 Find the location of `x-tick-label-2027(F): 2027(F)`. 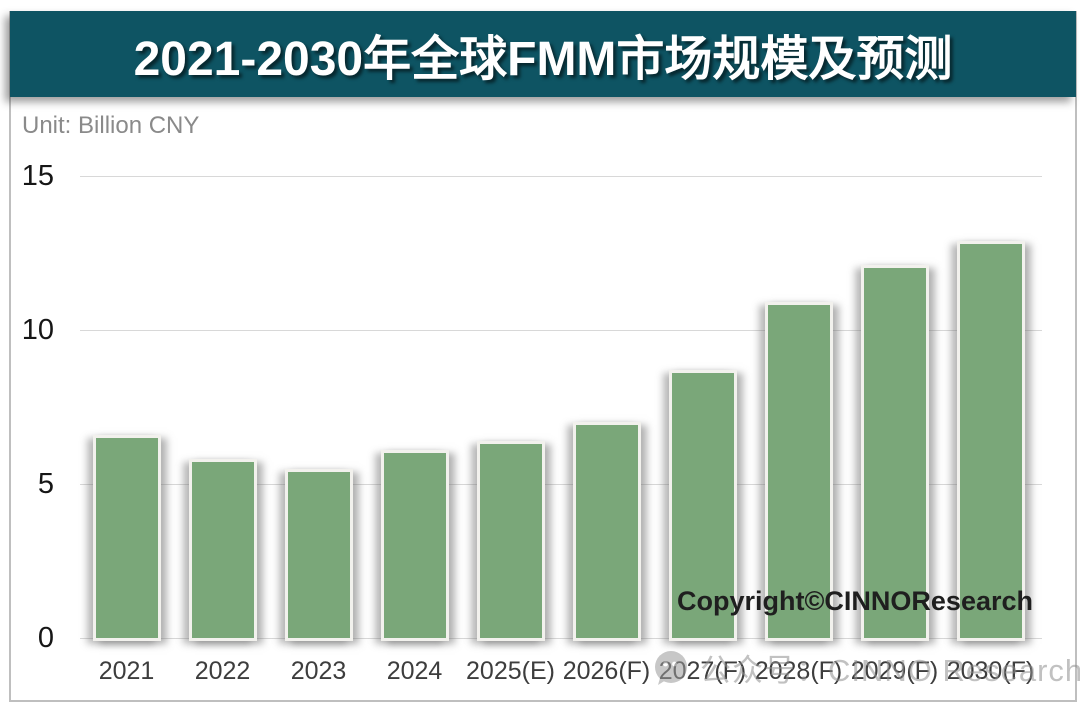

x-tick-label-2027(F): 2027(F) is located at coordinates (702, 671).